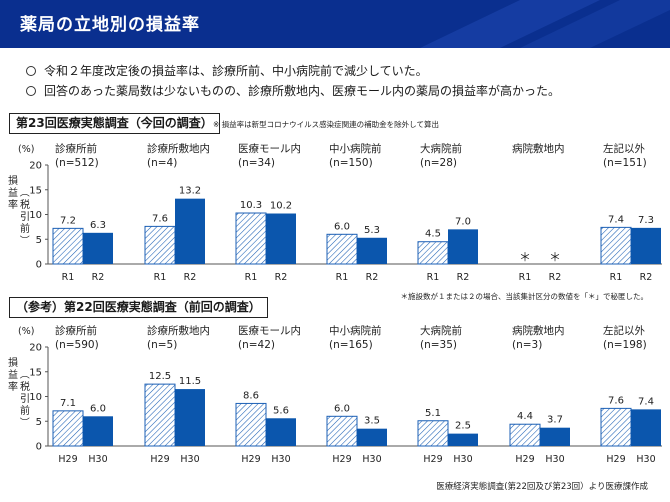  I want to click on category-label: 病院敷地内, so click(538, 330).